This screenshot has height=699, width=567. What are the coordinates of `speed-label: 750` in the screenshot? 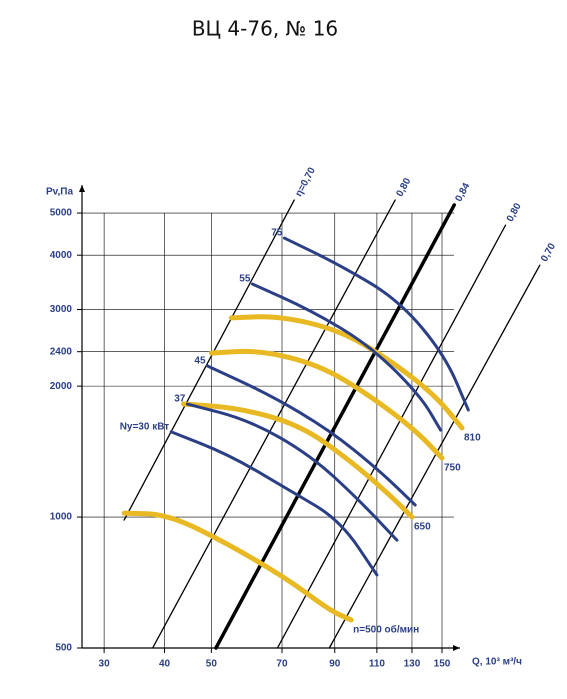 It's located at (452, 468).